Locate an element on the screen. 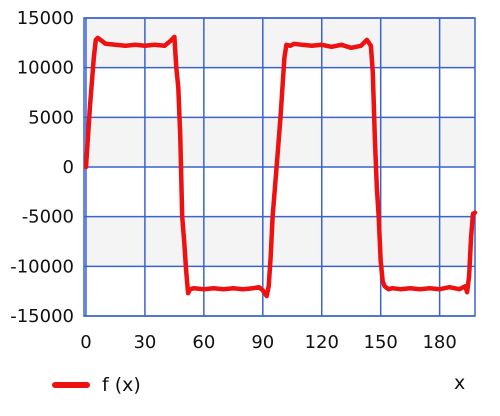 This screenshot has height=416, width=500. x-tick-labels: 0 30 60 90 120 150 180 is located at coordinates (268, 342).